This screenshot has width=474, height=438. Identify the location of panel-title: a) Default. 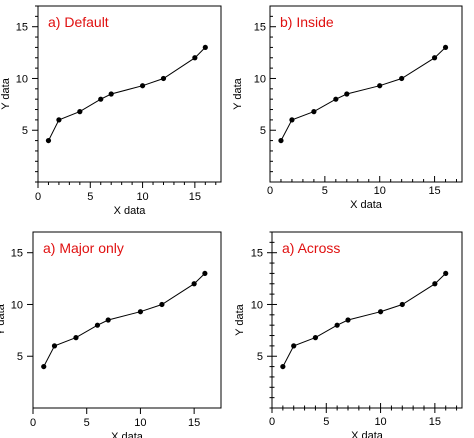
(78, 22).